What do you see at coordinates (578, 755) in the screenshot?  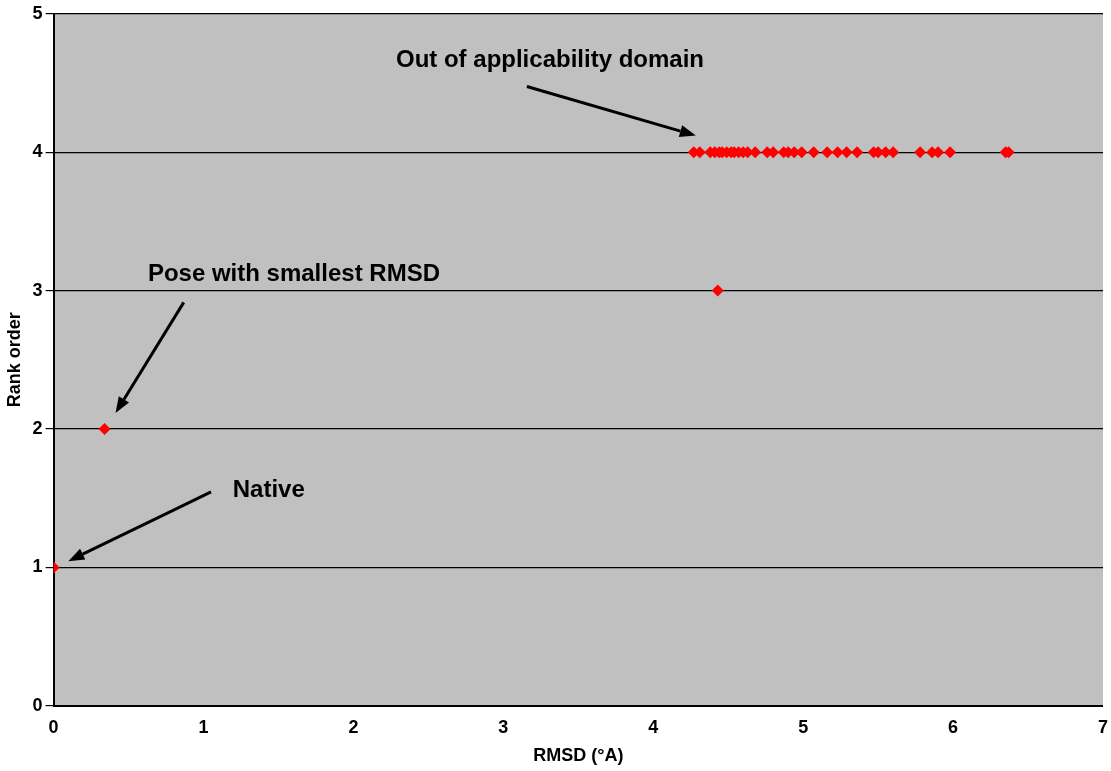 I see `x-axis-title: RMSD (°A)` at bounding box center [578, 755].